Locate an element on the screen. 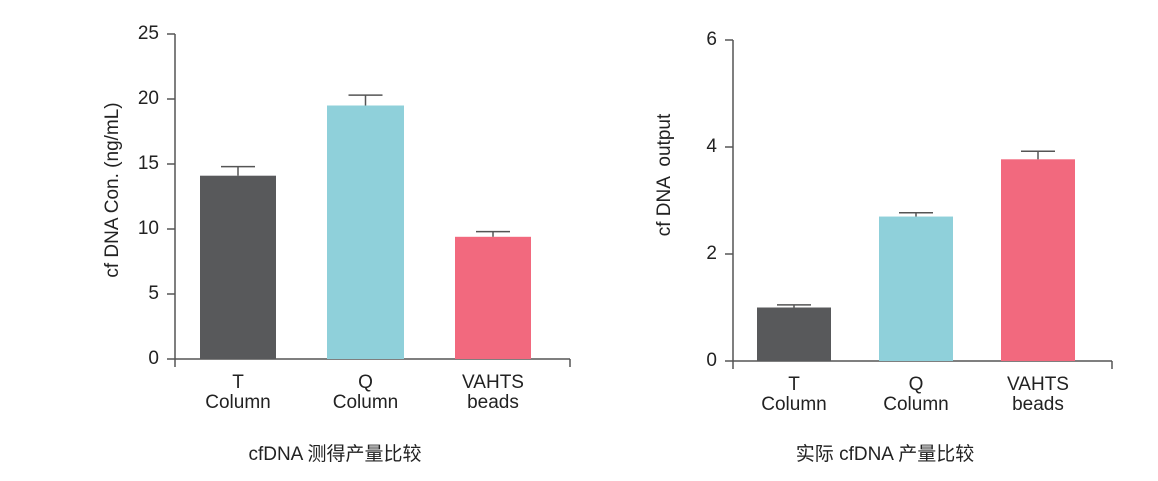 The width and height of the screenshot is (1158, 481). y-tick-label: 10 is located at coordinates (148, 228).